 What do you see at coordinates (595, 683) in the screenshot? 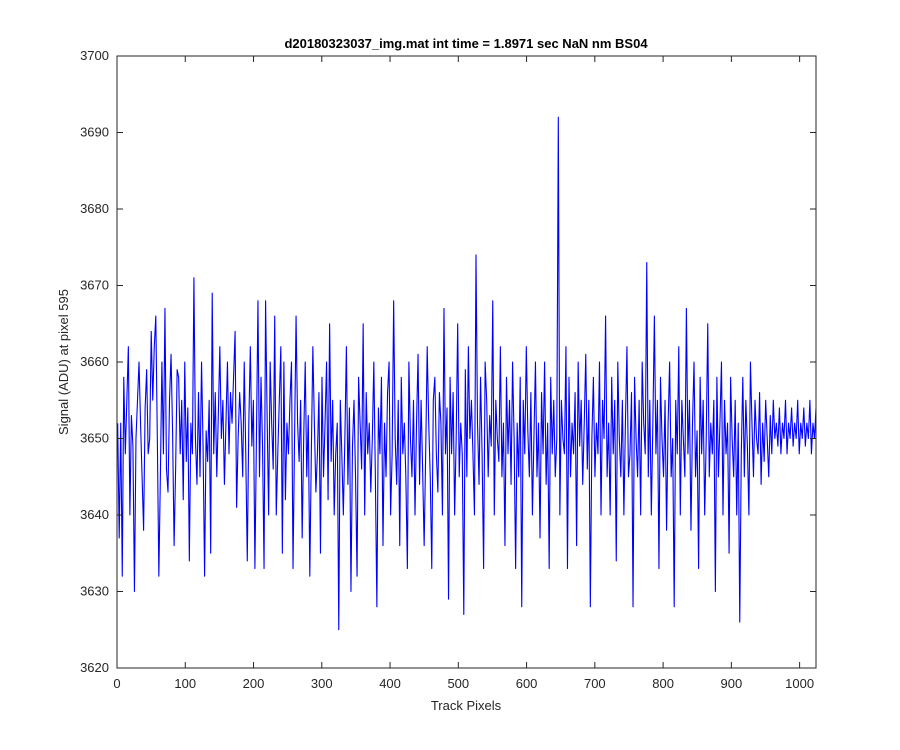
I see `x-tick-label: 700` at bounding box center [595, 683].